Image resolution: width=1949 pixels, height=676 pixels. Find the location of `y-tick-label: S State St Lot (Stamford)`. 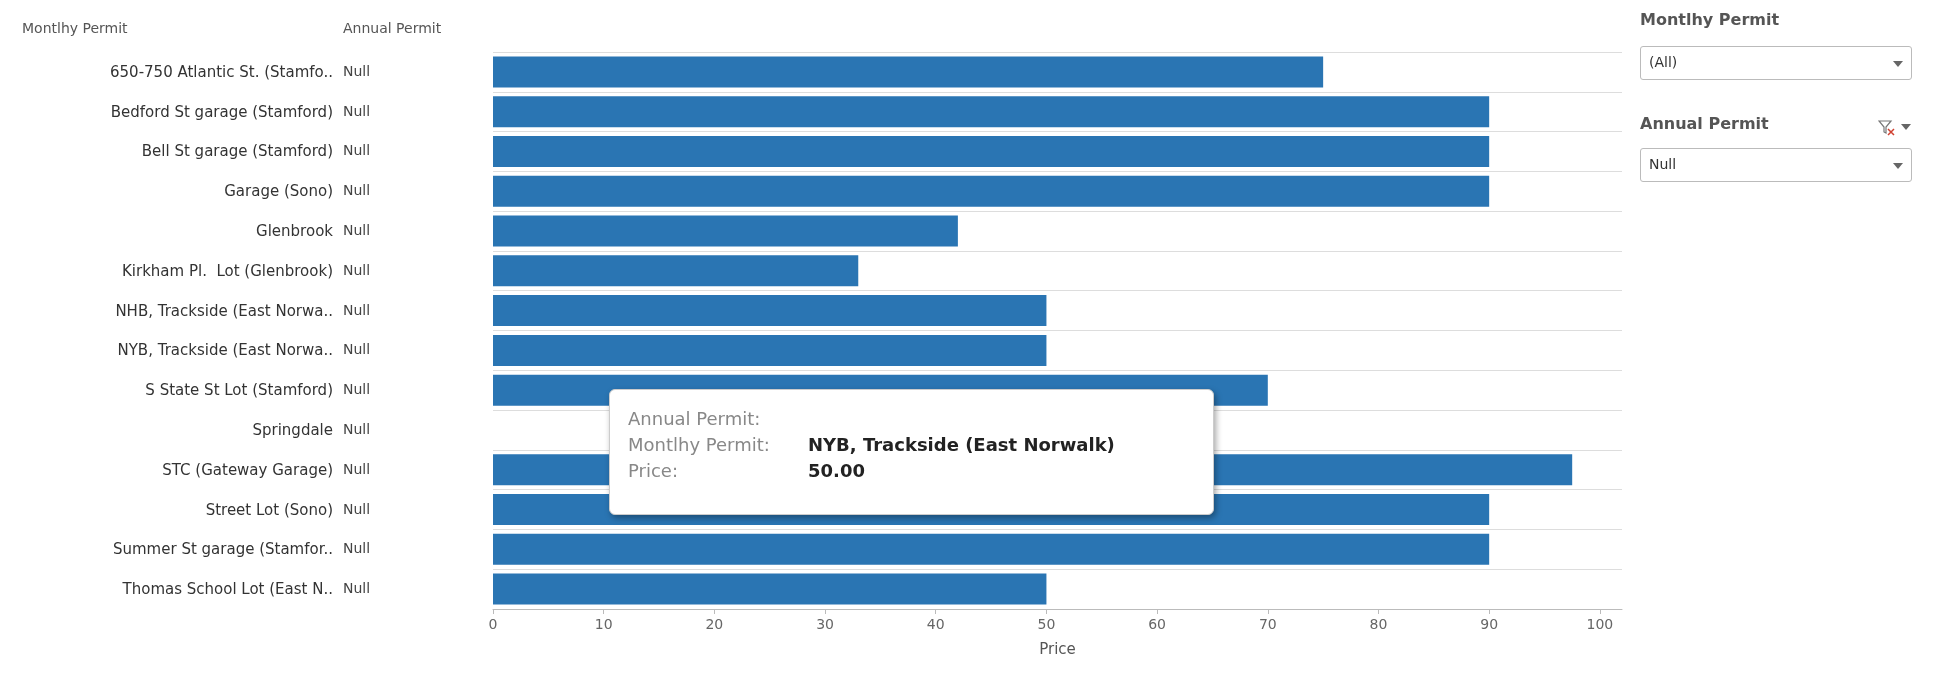

y-tick-label: S State St Lot (Stamford) is located at coordinates (239, 390).